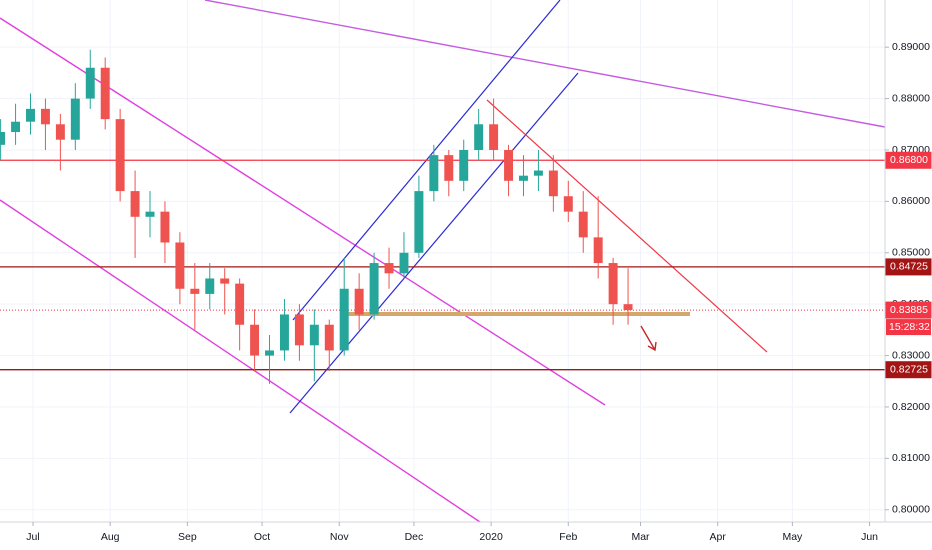 This screenshot has height=550, width=932. I want to click on x-tick-label: 2020, so click(491, 537).